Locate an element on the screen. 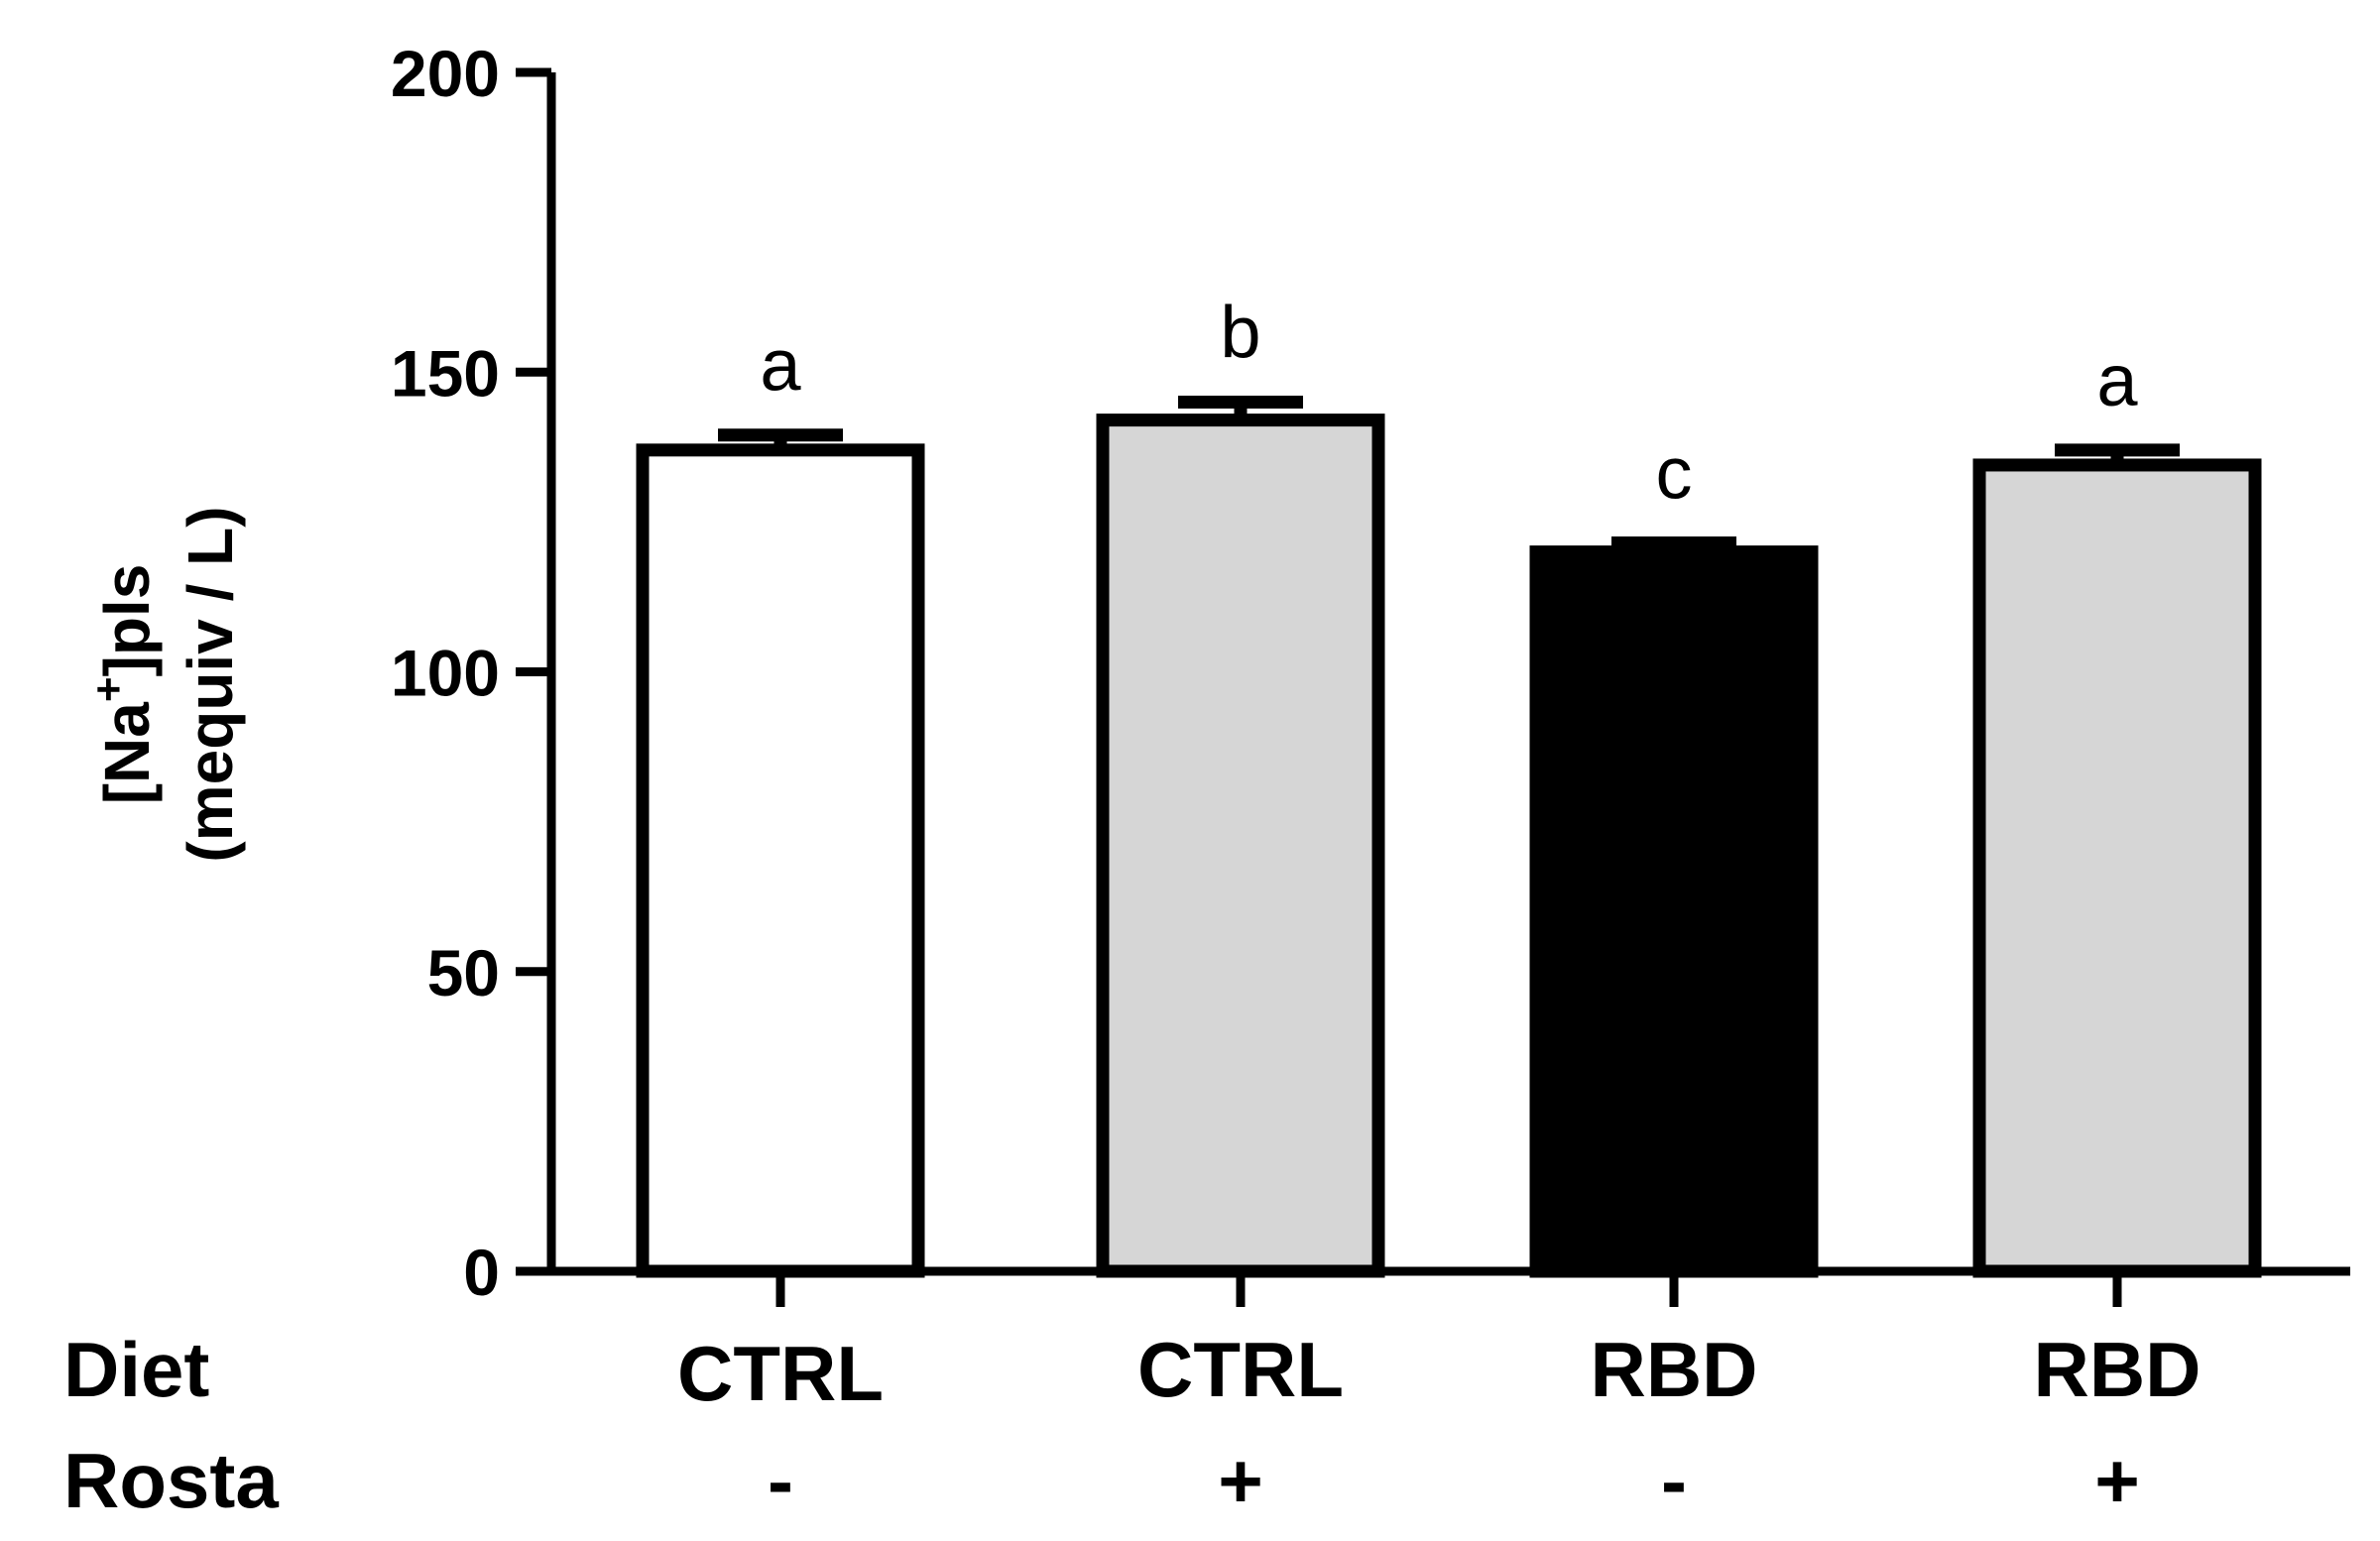  y-tick-label: 200 is located at coordinates (445, 73).